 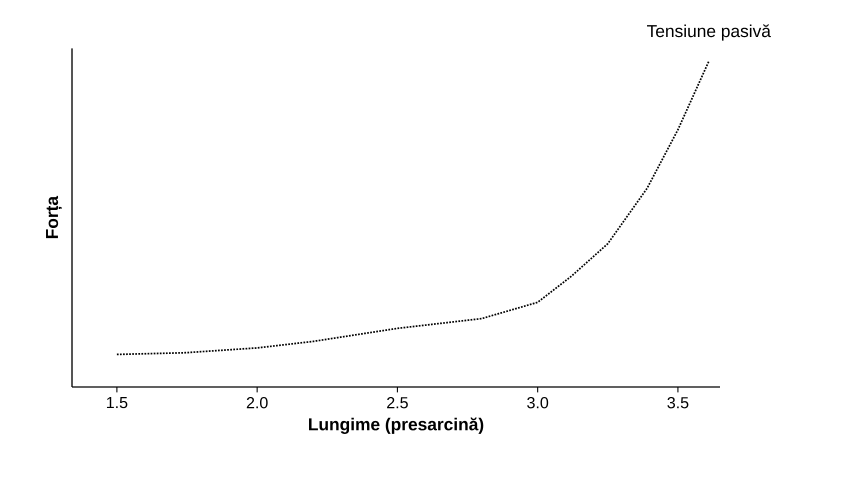 I want to click on x-tick-label: 3.0, so click(x=537, y=402).